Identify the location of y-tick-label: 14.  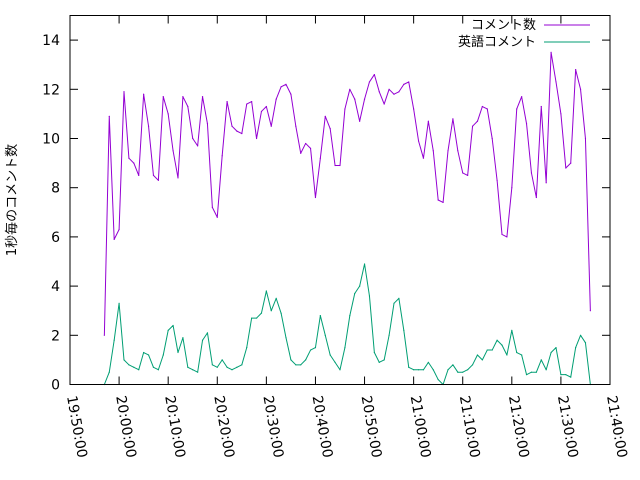
(51, 41).